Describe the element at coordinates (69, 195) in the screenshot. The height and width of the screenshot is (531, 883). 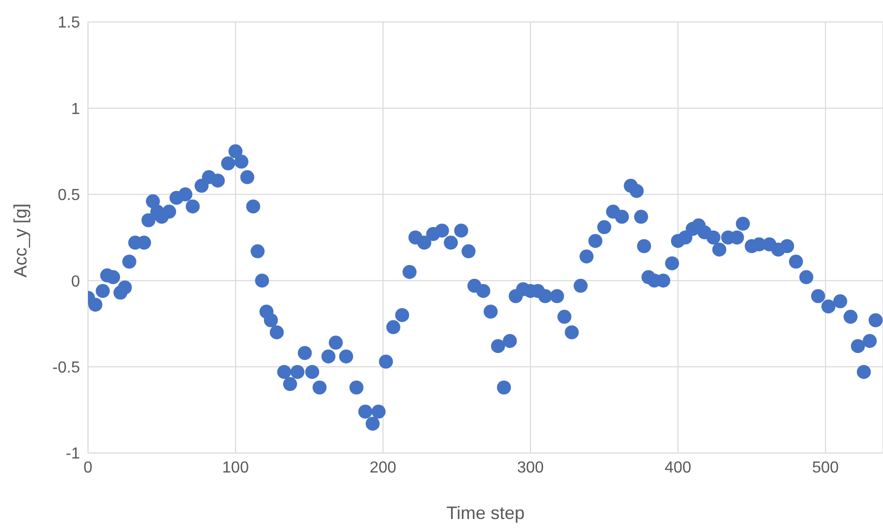
I see `y-tick-label: 0.5` at that location.